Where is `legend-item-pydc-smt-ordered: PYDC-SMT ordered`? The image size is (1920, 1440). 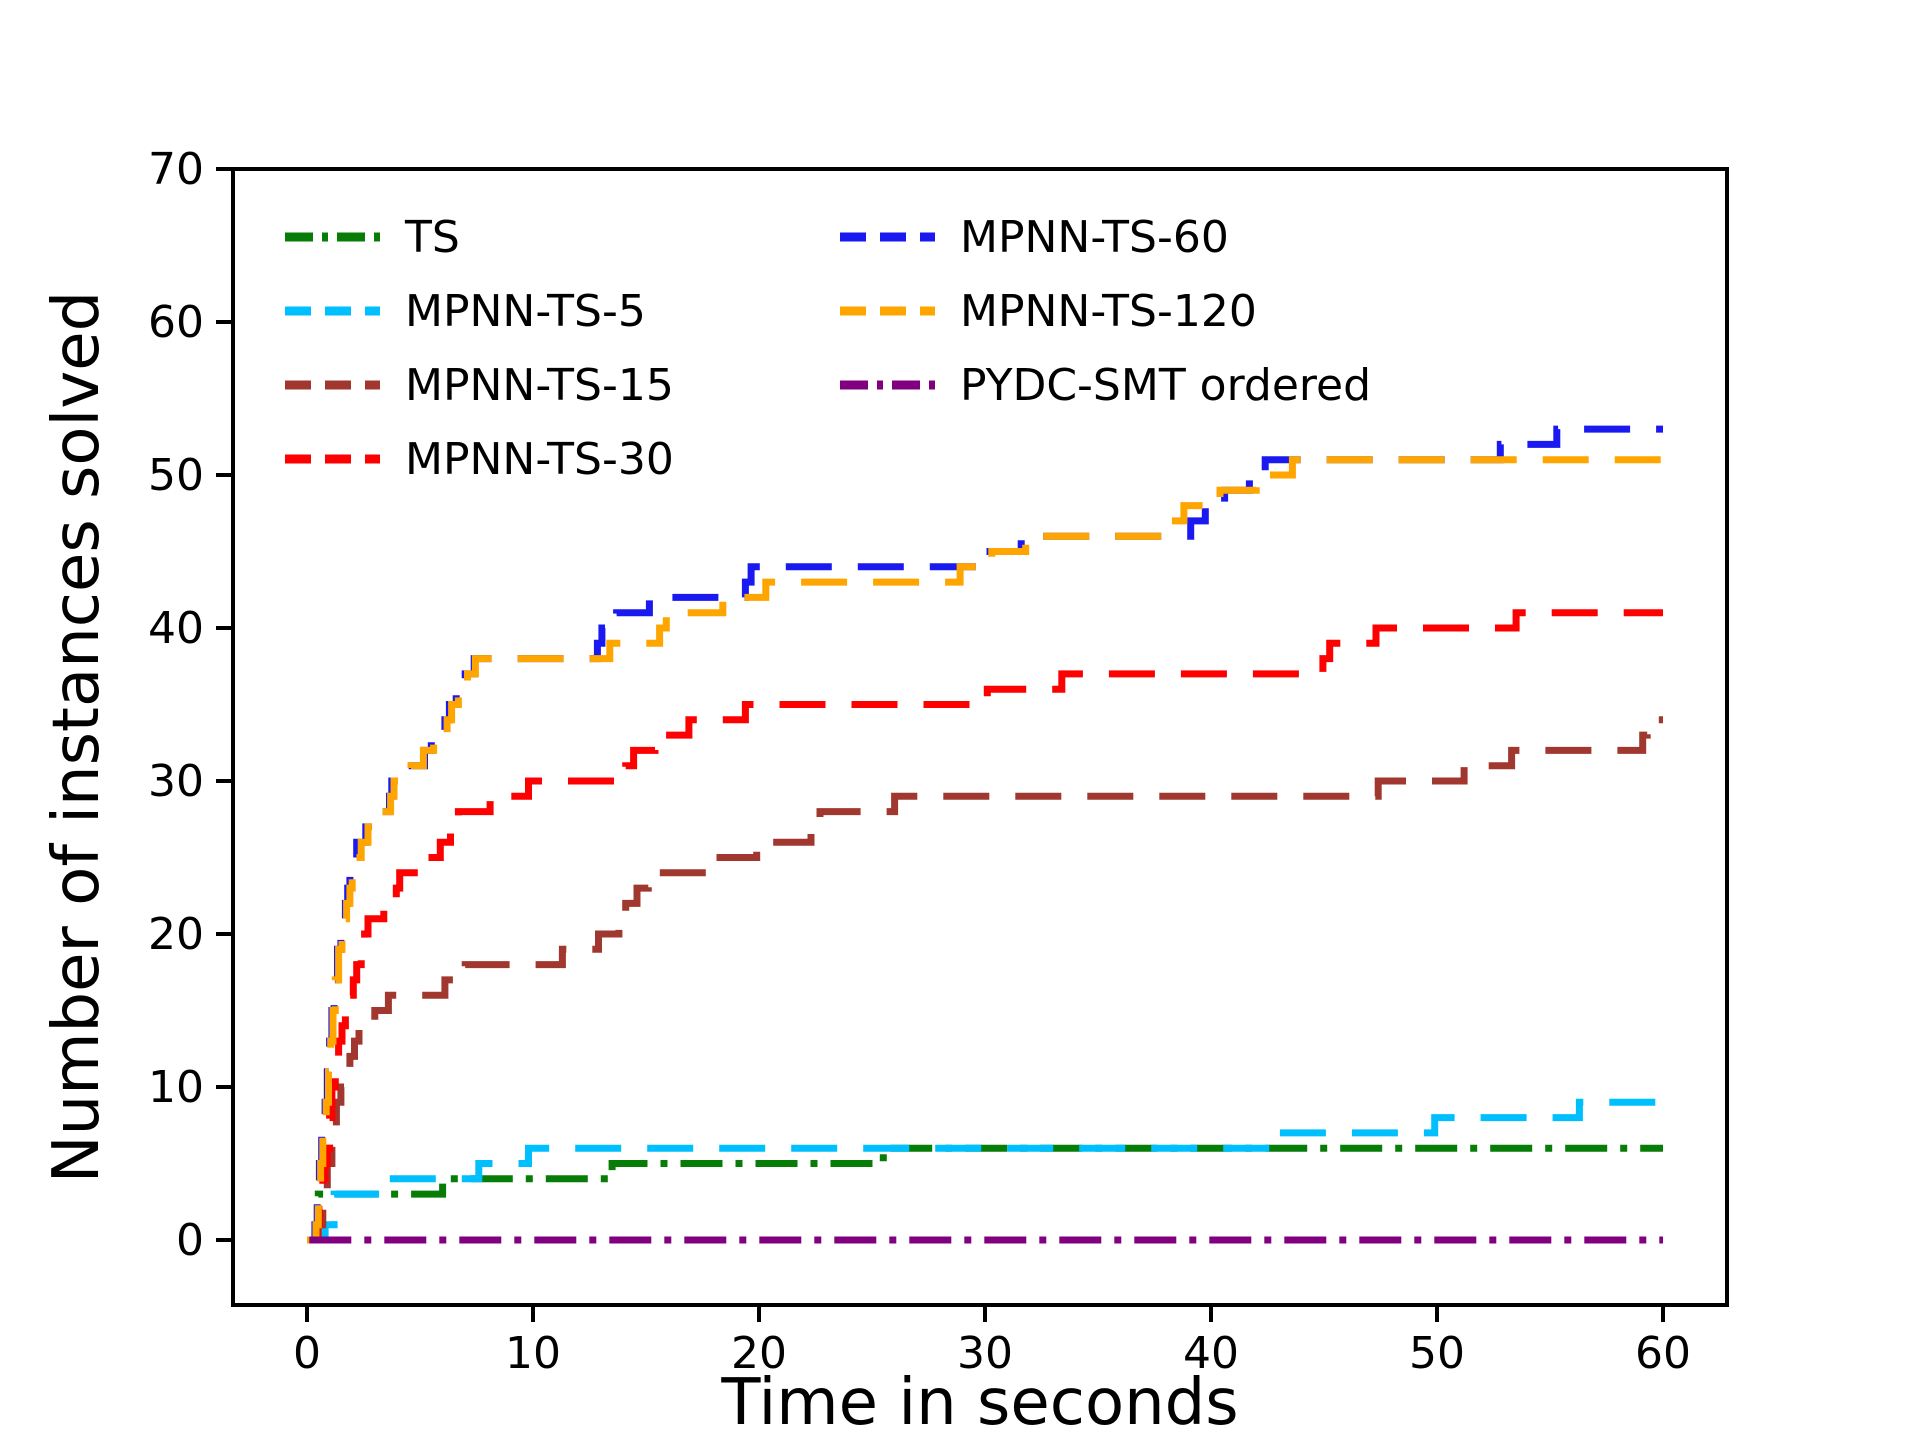
legend-item-pydc-smt-ordered: PYDC-SMT ordered is located at coordinates (1105, 385).